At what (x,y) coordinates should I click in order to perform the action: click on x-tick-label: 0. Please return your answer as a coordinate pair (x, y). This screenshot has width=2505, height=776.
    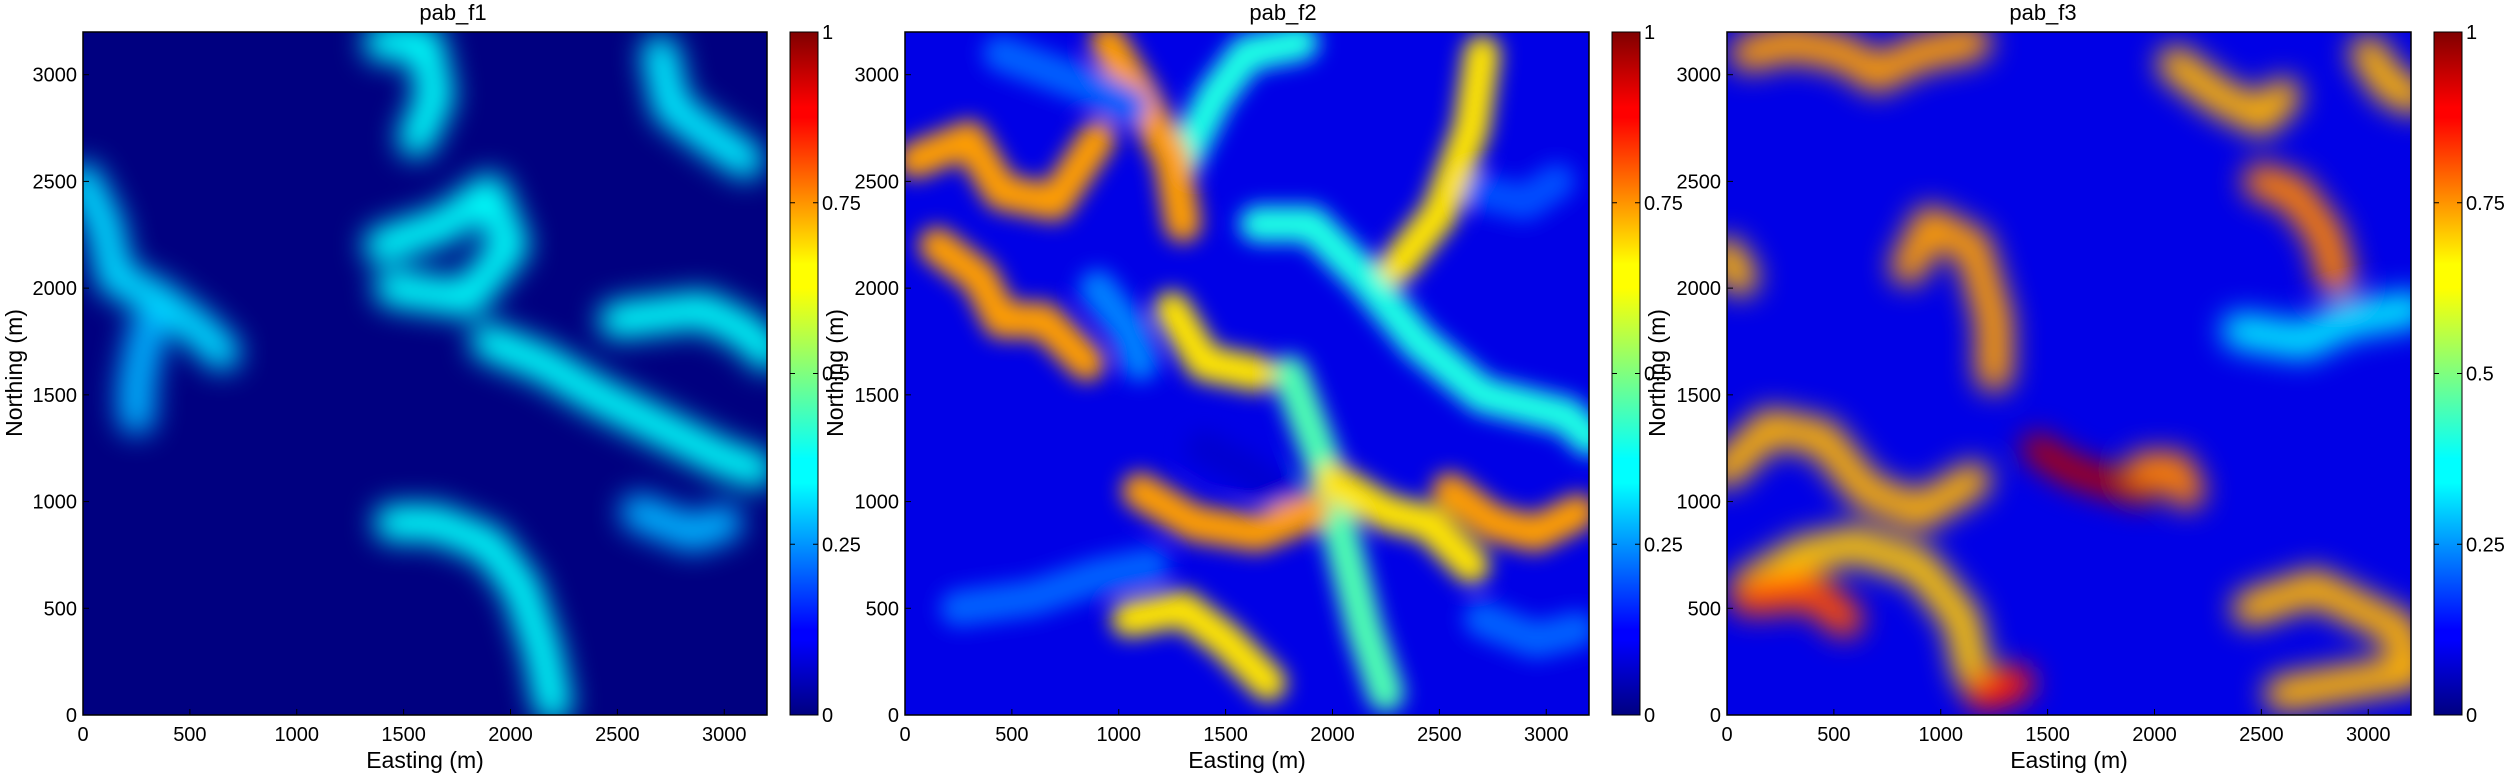
    Looking at the image, I should click on (82, 735).